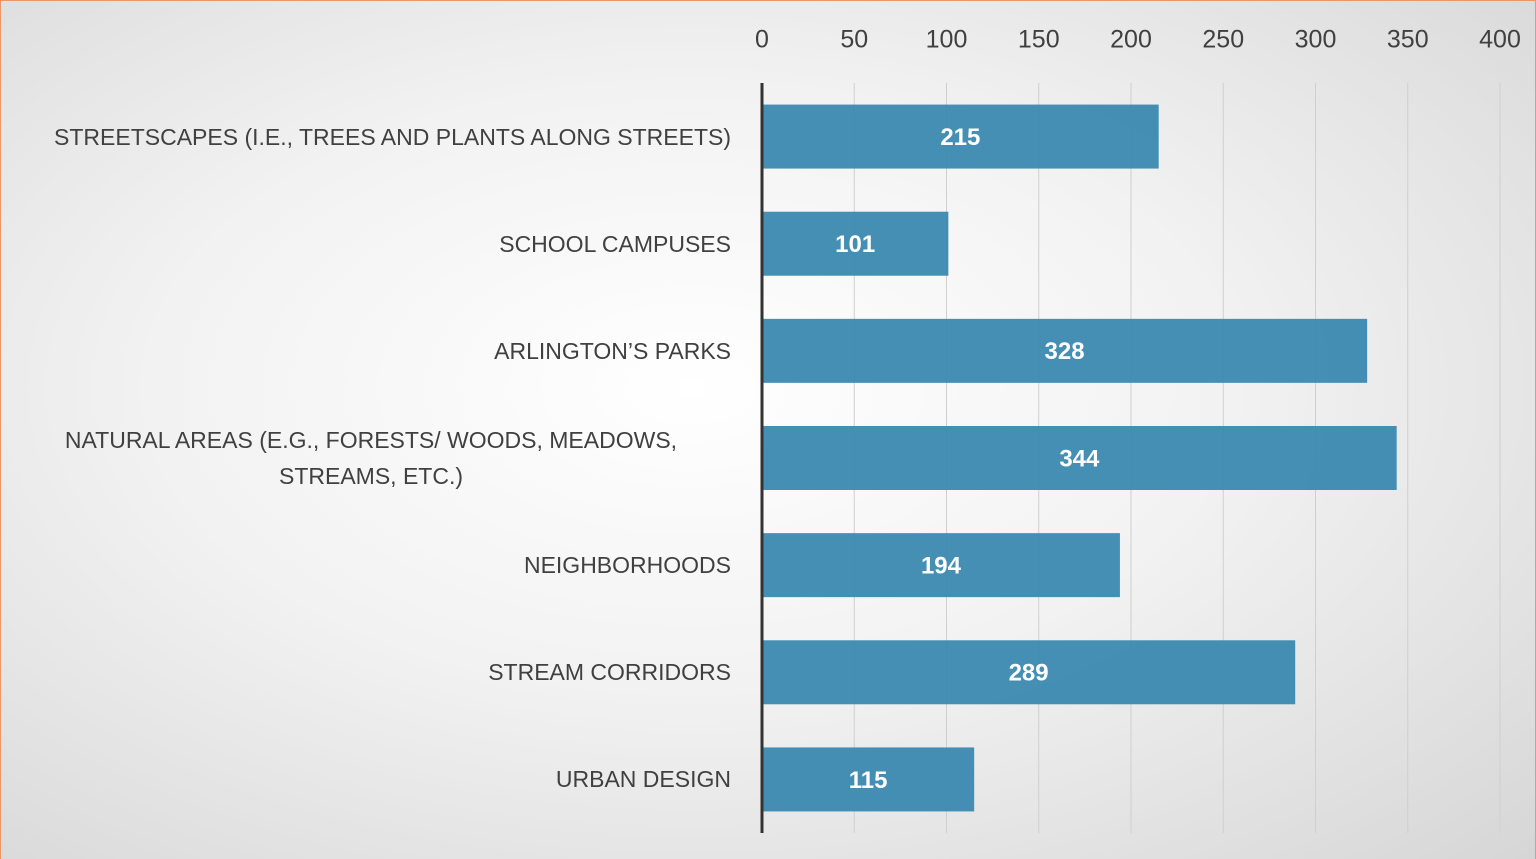 This screenshot has height=859, width=1536. I want to click on value-label: 344, so click(1079, 458).